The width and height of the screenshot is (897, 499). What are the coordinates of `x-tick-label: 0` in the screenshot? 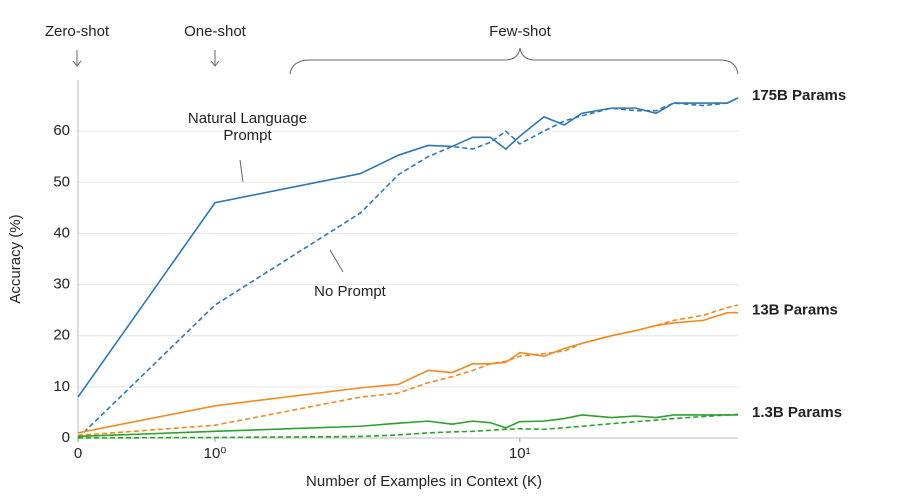 It's located at (78, 453).